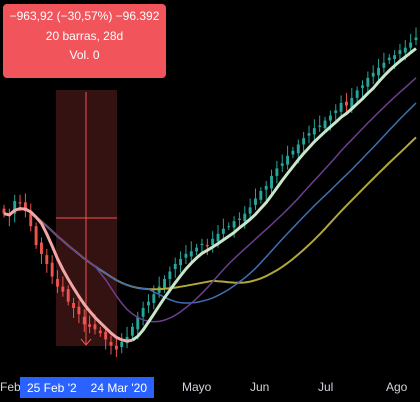 The width and height of the screenshot is (420, 402). Describe the element at coordinates (326, 387) in the screenshot. I see `x-tick-jul: Jul` at that location.